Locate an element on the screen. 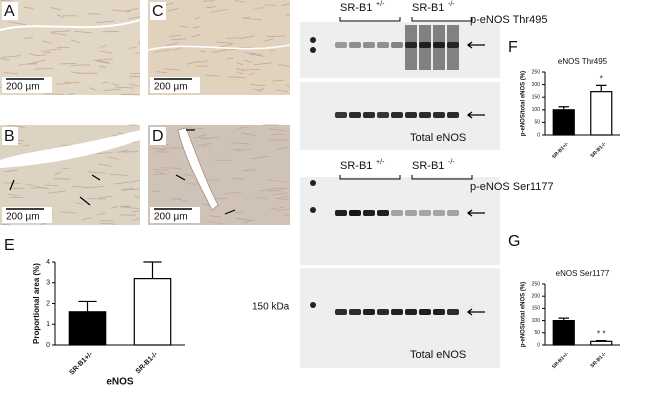  bar is located at coordinates (152, 312).